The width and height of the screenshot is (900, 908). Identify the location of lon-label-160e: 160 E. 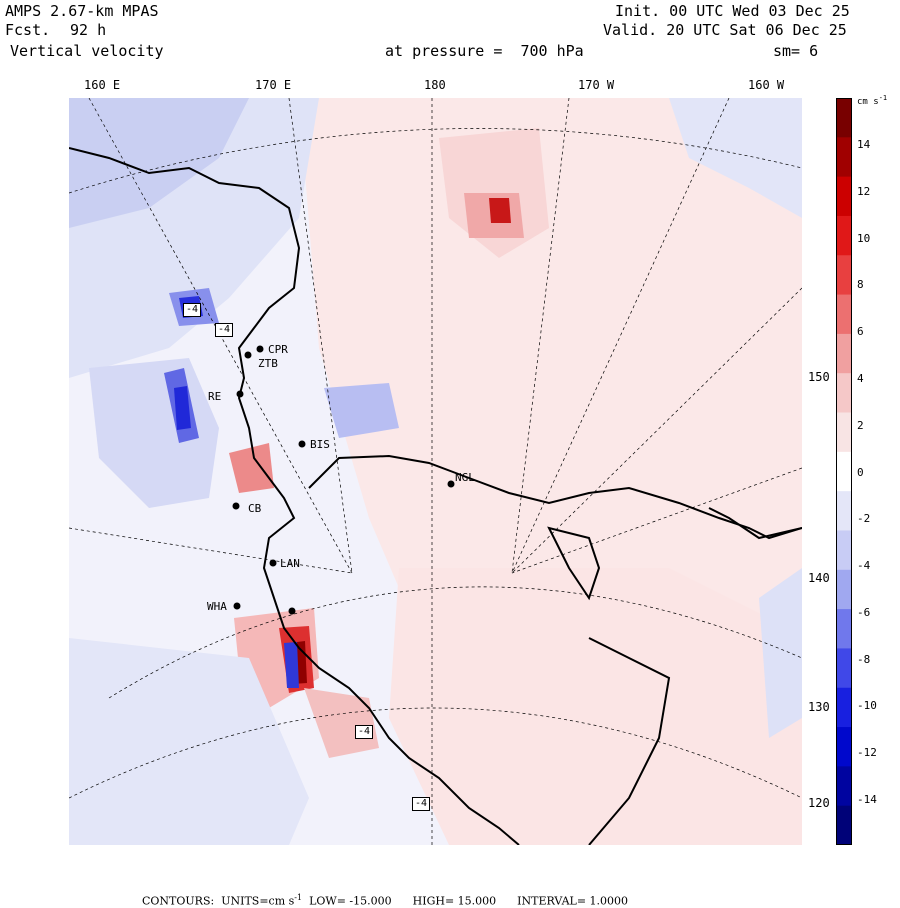
(102, 85).